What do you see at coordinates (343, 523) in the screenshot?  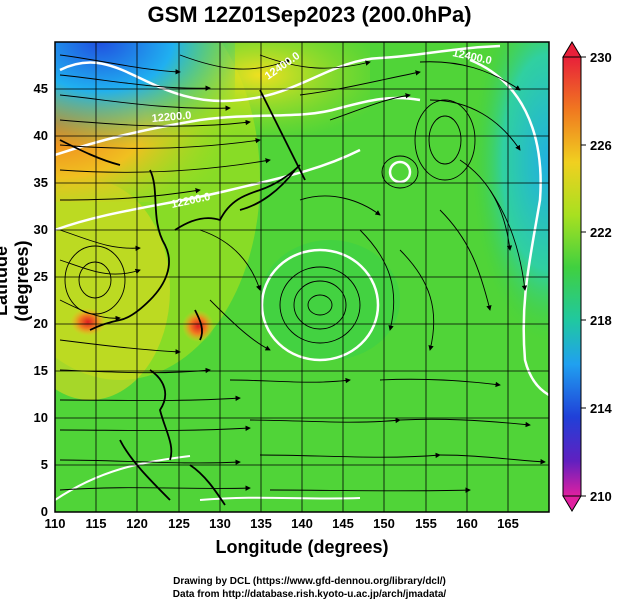 I see `x-tick-label: 145` at bounding box center [343, 523].